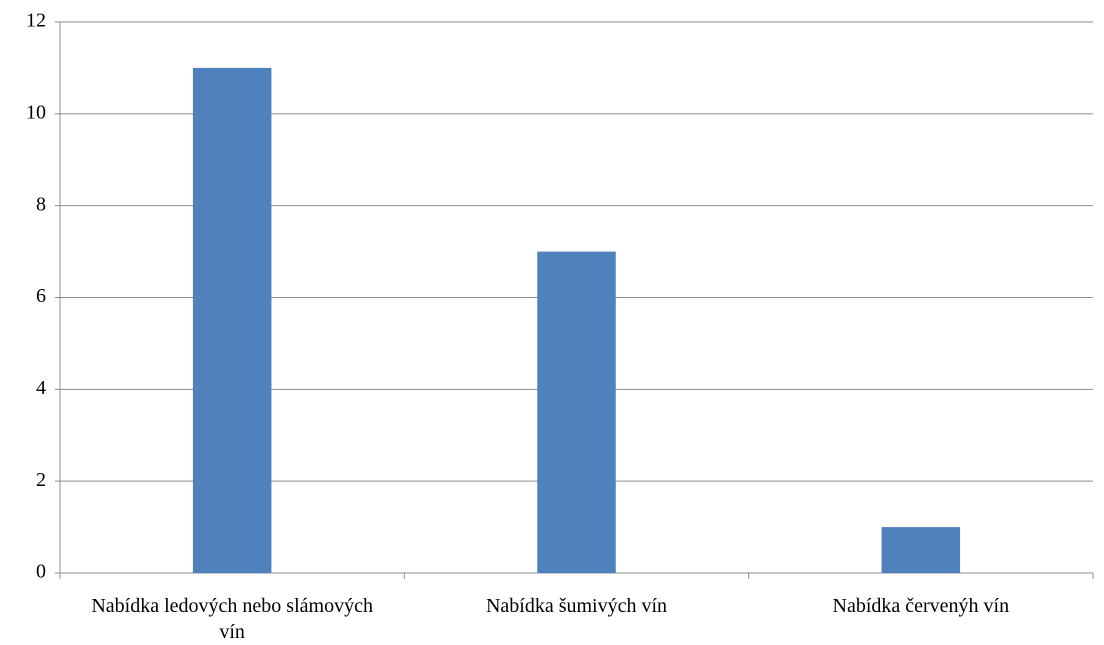 The image size is (1104, 645). Describe the element at coordinates (36, 112) in the screenshot. I see `y-tick-label: 10` at that location.